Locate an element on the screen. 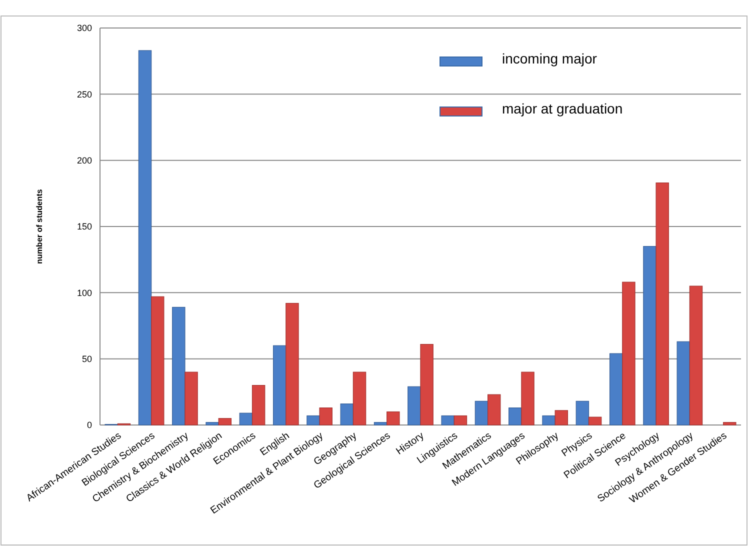  y-tick-label: 150 is located at coordinates (84, 227).